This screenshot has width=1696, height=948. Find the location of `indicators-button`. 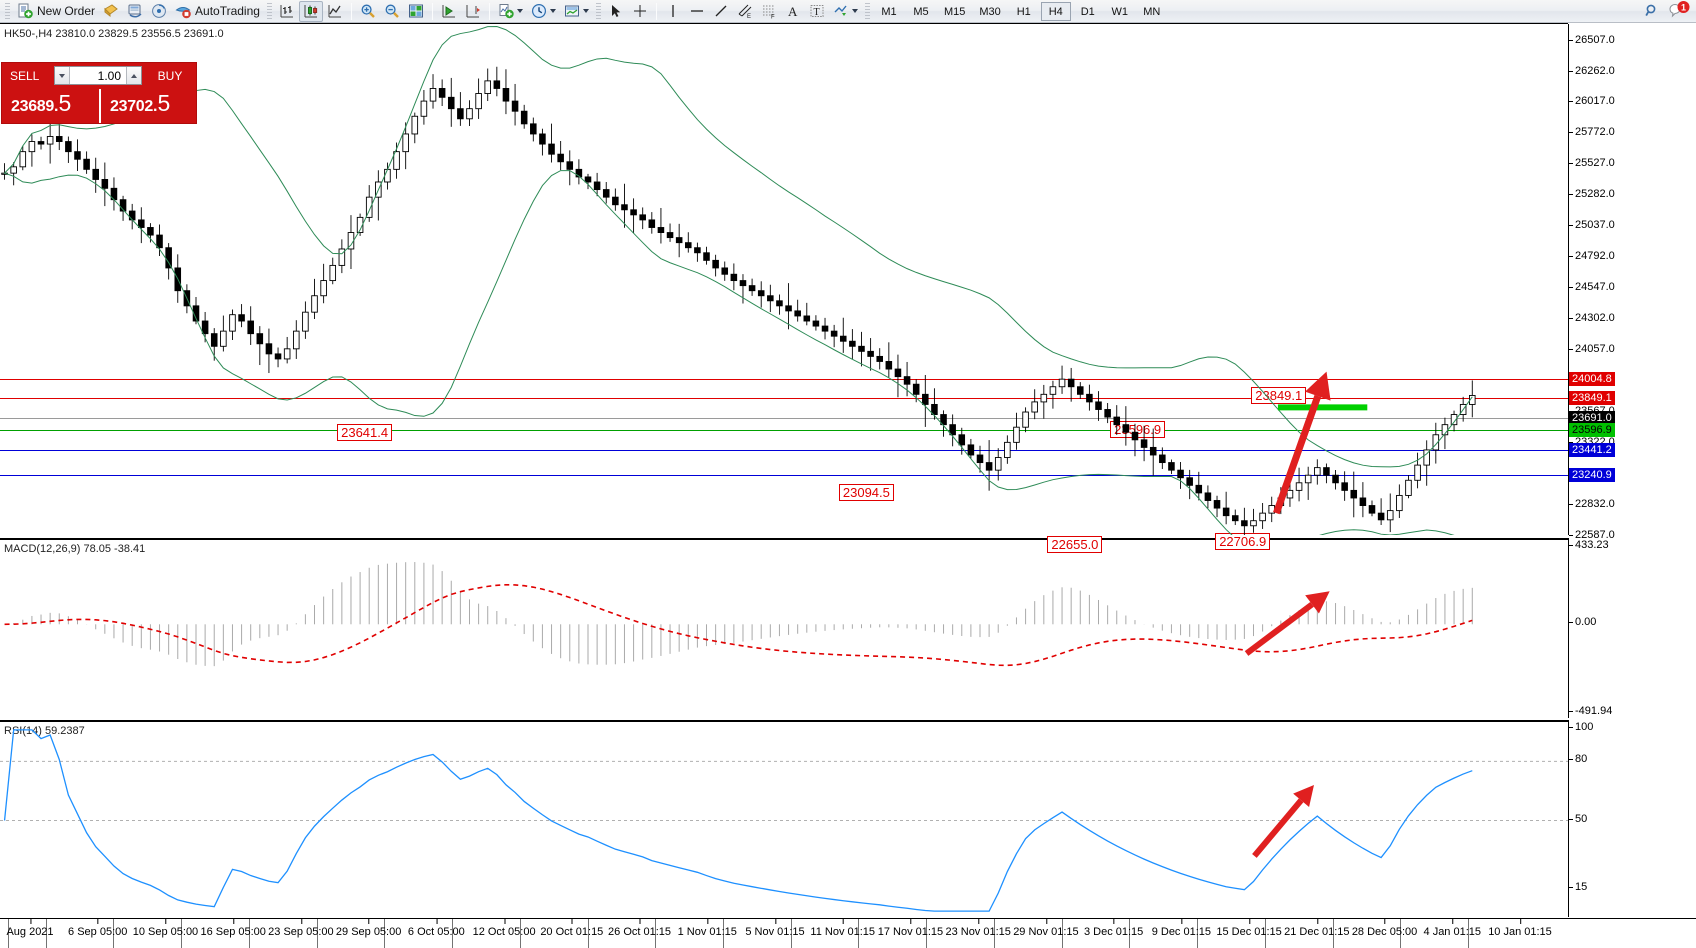

indicators-button is located at coordinates (510, 11).